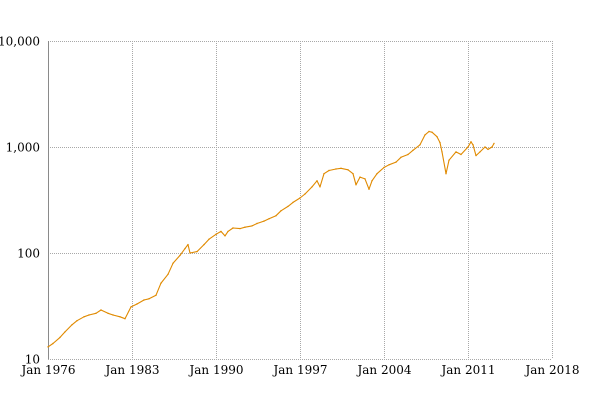  Describe the element at coordinates (28, 254) in the screenshot. I see `y-tick-label: 100` at that location.